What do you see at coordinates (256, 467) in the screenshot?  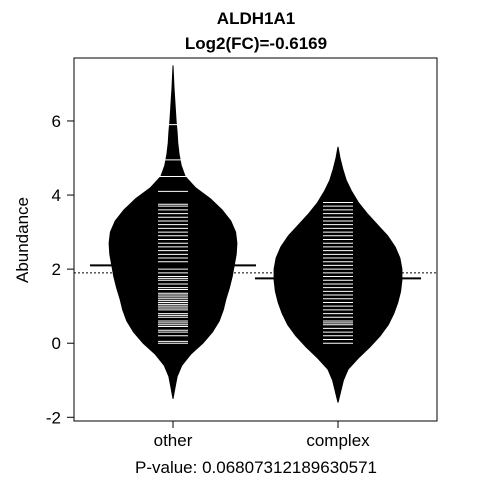 I see `x-axis-label: P-value: 0.06807312189630571` at bounding box center [256, 467].